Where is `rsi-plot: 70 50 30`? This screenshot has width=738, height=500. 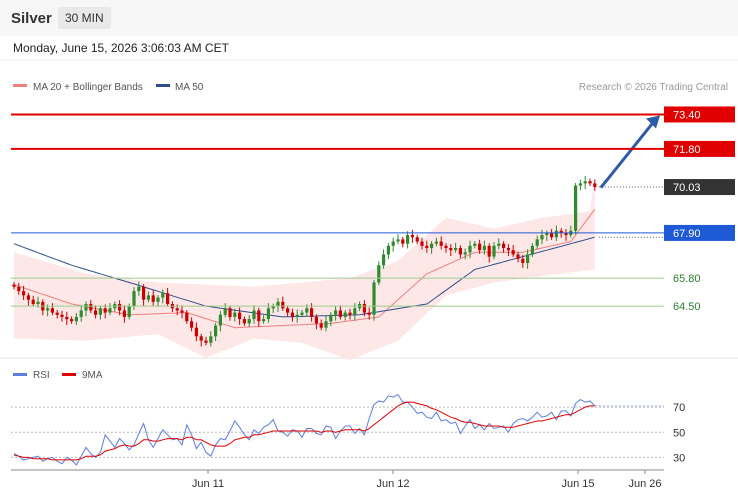
rsi-plot: 70 50 30 is located at coordinates (348, 429).